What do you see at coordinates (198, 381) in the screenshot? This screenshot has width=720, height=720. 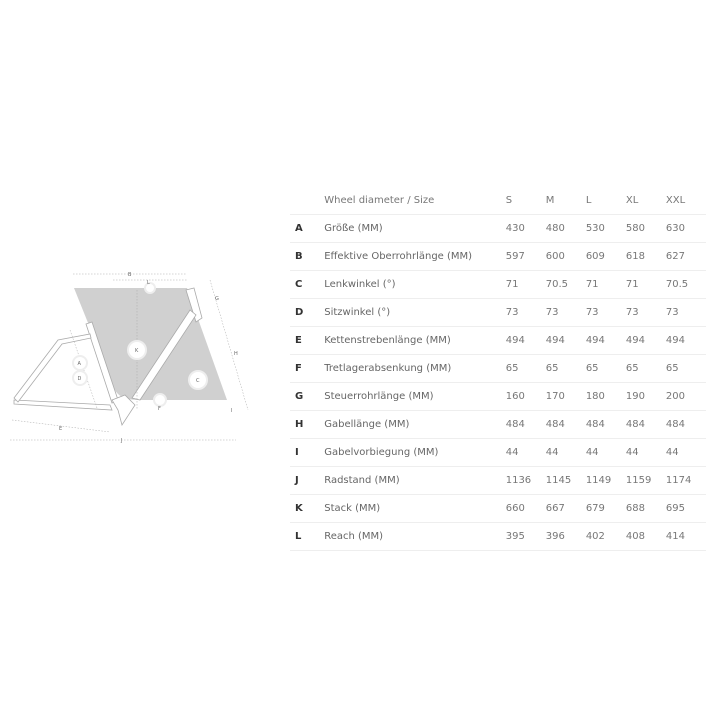 I see `label-c: C` at bounding box center [198, 381].